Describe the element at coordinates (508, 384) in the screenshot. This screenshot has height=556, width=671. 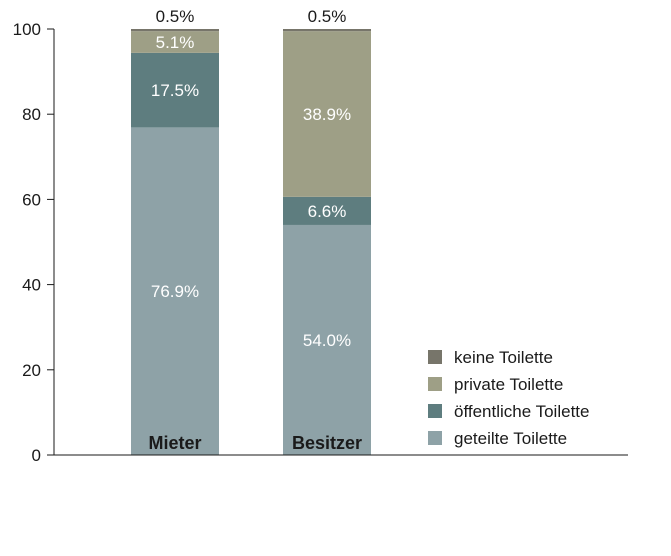
I see `legend-label: private Toilette` at that location.